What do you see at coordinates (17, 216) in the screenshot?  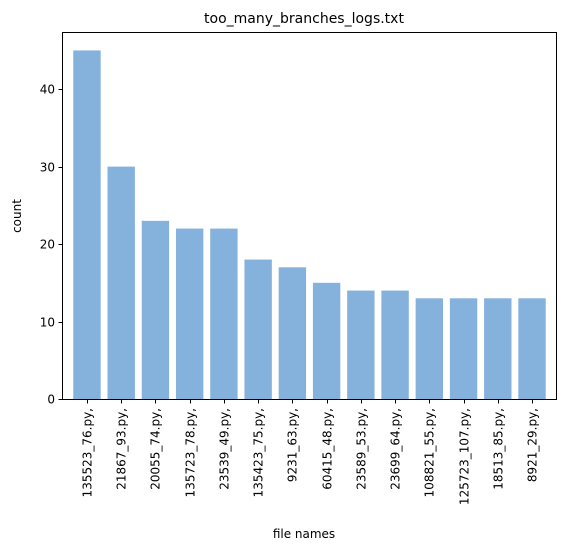 I see `y-axis-label: count` at bounding box center [17, 216].